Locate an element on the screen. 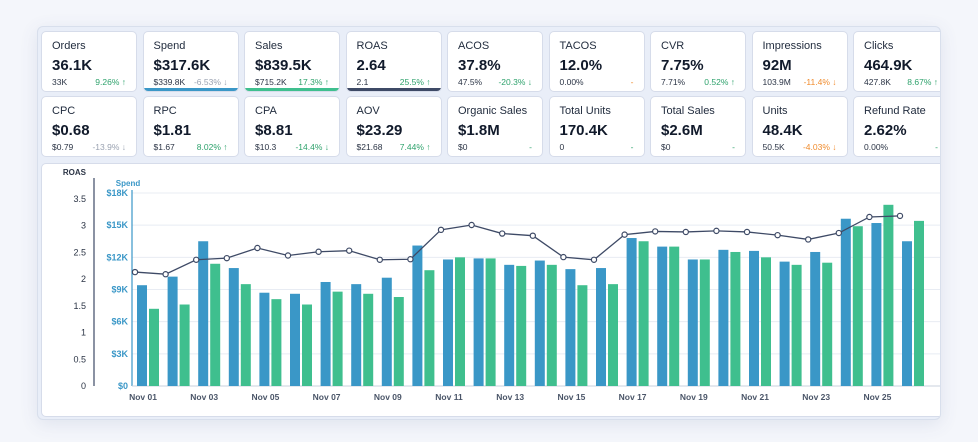  metric-value: 2.62% is located at coordinates (885, 130).